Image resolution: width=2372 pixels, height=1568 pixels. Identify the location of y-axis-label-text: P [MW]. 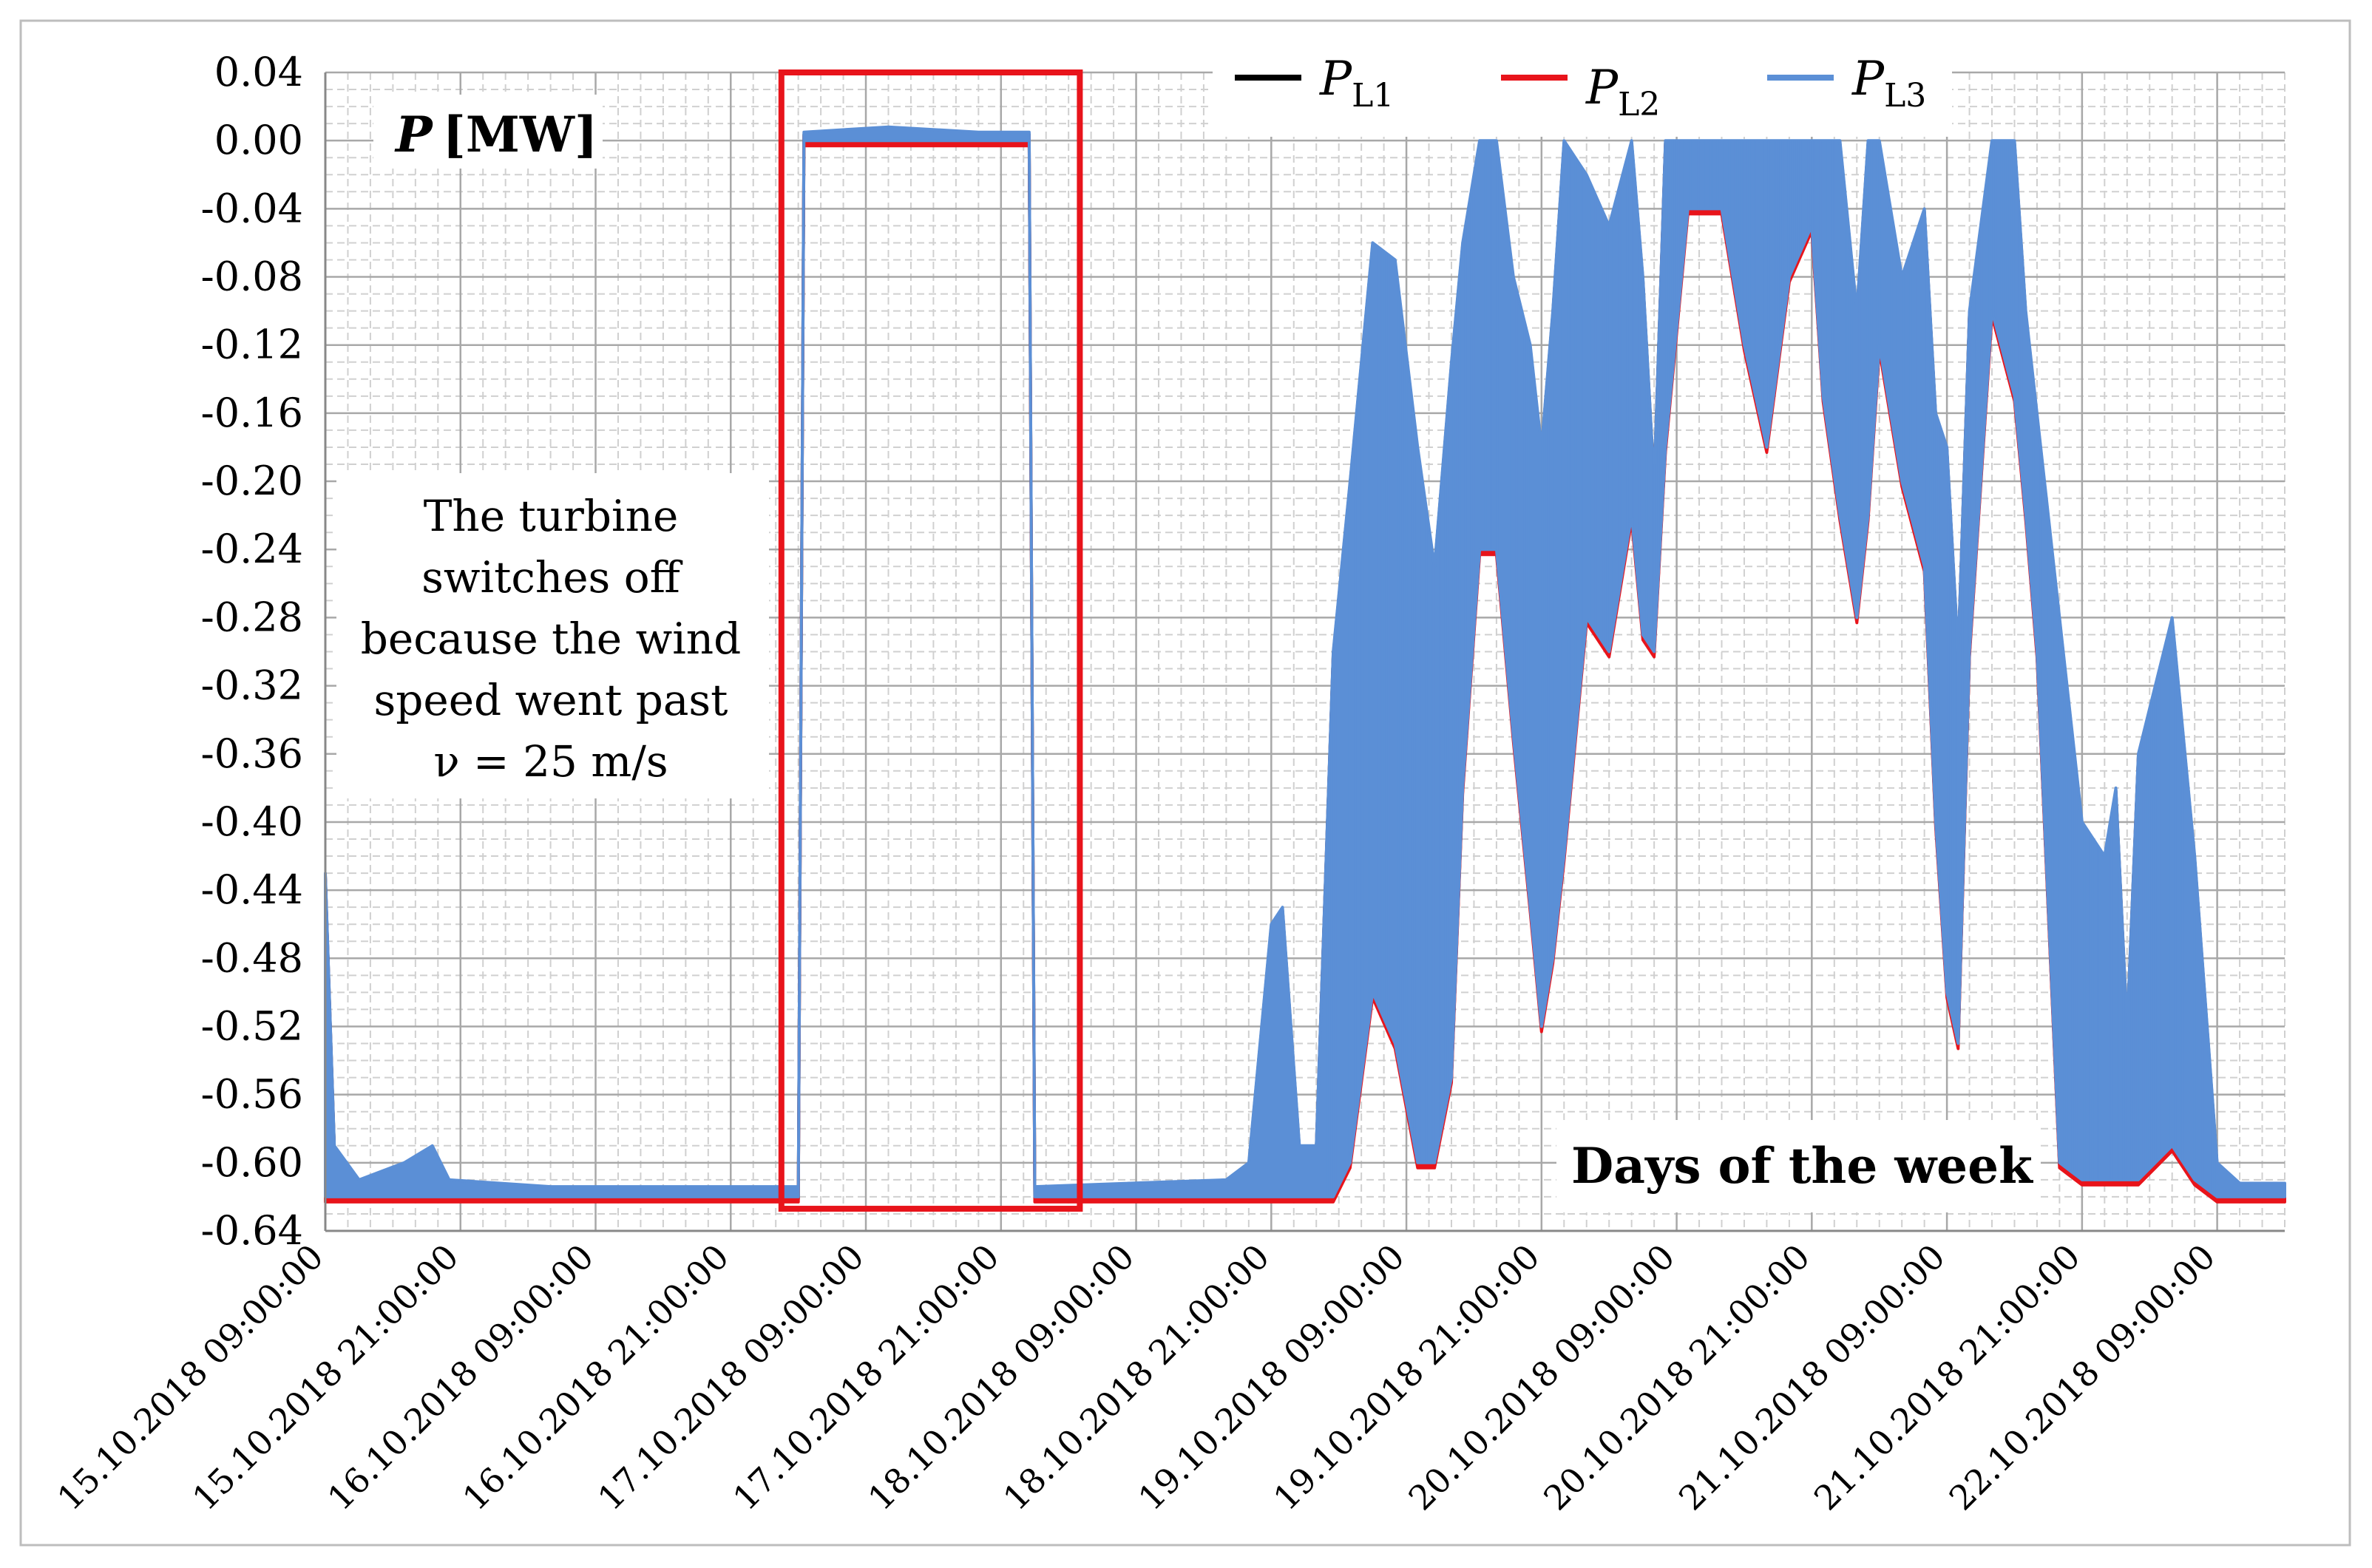
(495, 134).